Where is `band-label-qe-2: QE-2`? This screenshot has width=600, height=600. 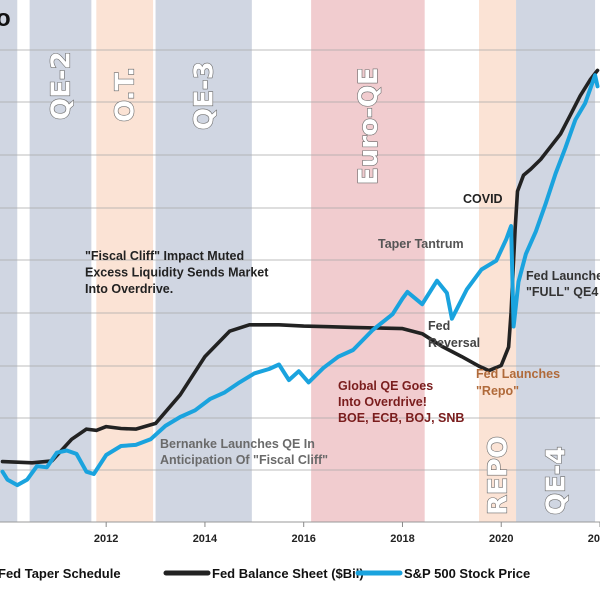
band-label-qe-2: QE-2 is located at coordinates (61, 85).